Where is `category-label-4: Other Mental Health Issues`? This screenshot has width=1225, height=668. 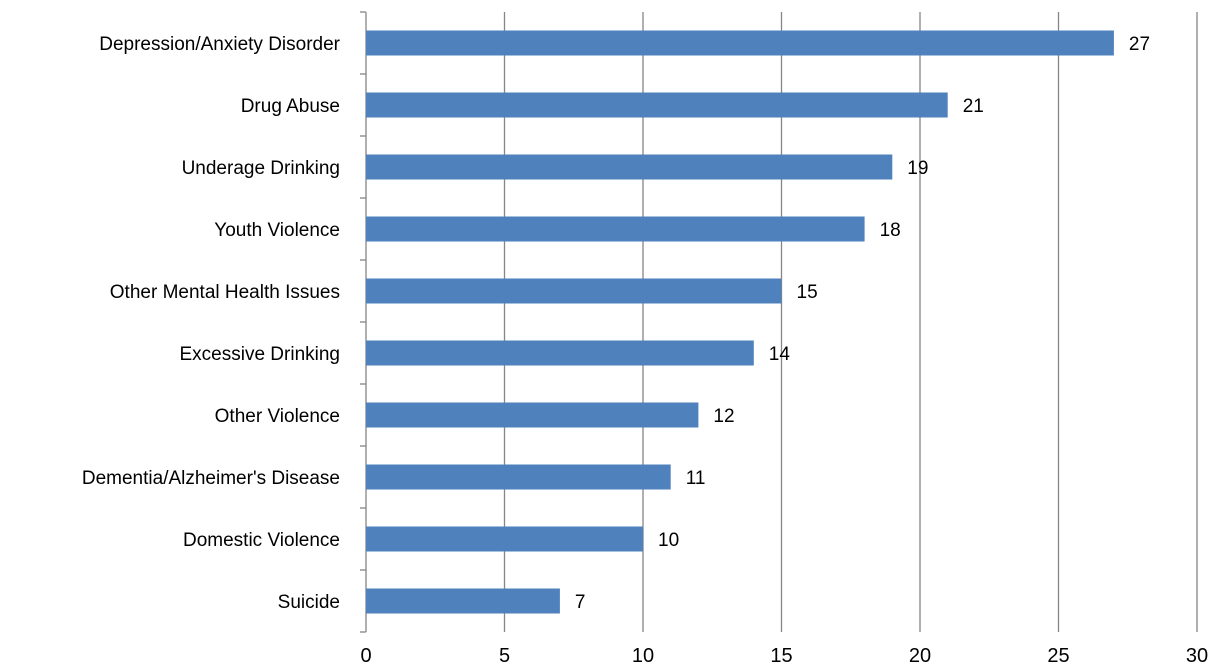
category-label-4: Other Mental Health Issues is located at coordinates (225, 292).